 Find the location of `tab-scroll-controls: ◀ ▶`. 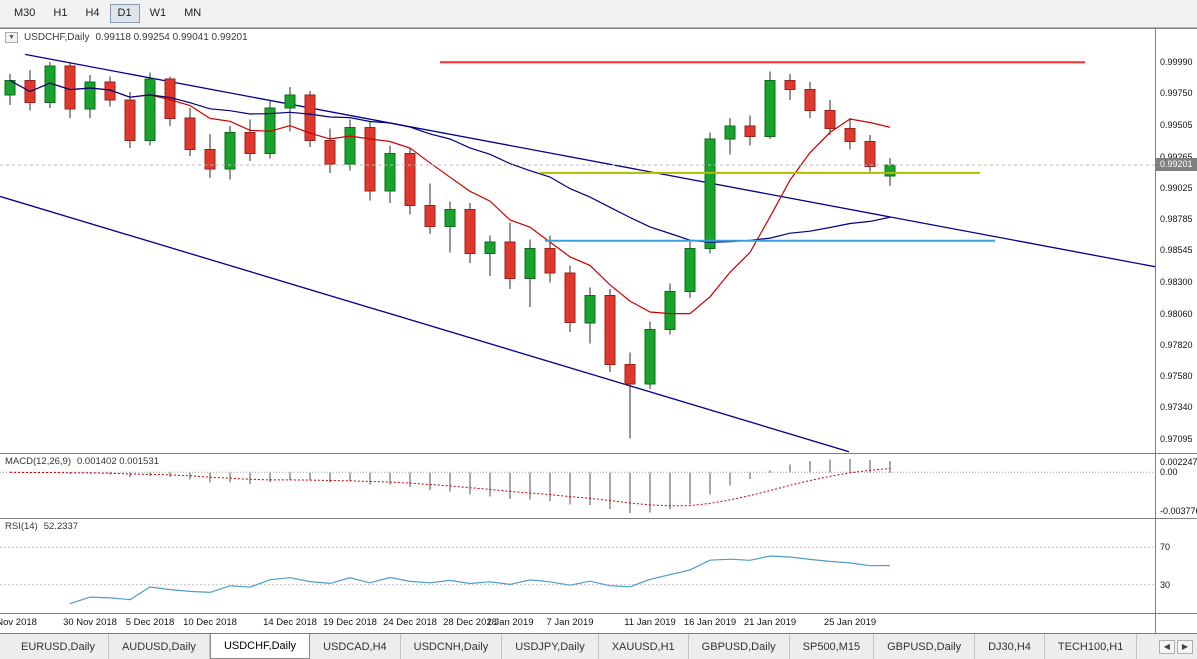

tab-scroll-controls: ◀ ▶ is located at coordinates (1176, 646).